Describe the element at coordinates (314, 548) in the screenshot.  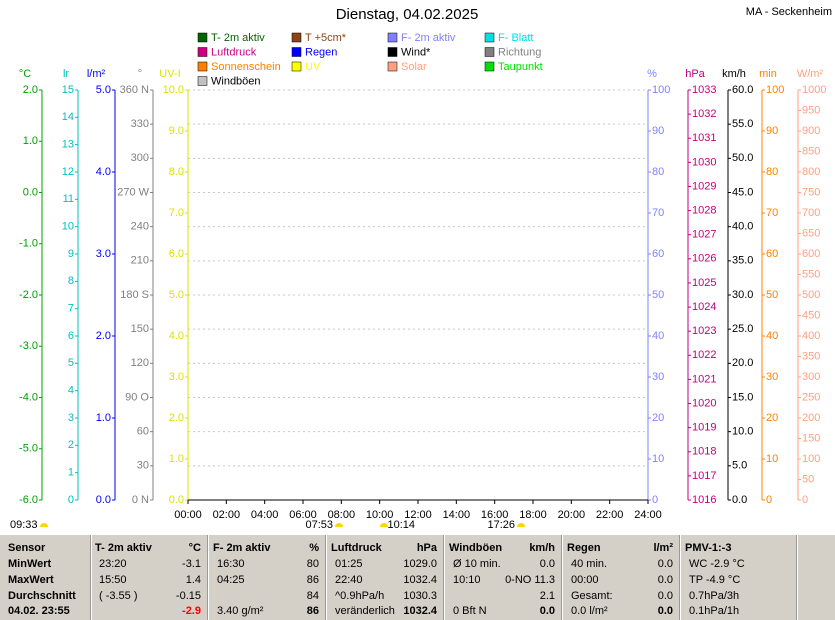
I see `table-cell: %` at that location.